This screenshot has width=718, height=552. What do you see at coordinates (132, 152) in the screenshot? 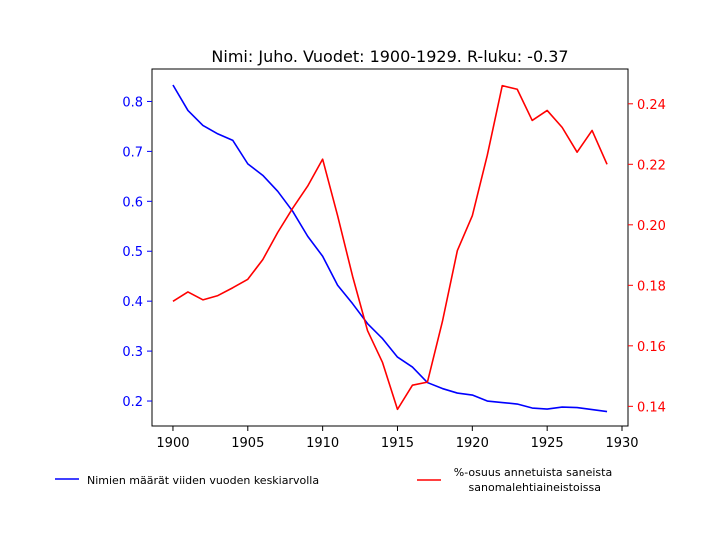
I see `y-left-tick-label: 0.7` at bounding box center [132, 152].